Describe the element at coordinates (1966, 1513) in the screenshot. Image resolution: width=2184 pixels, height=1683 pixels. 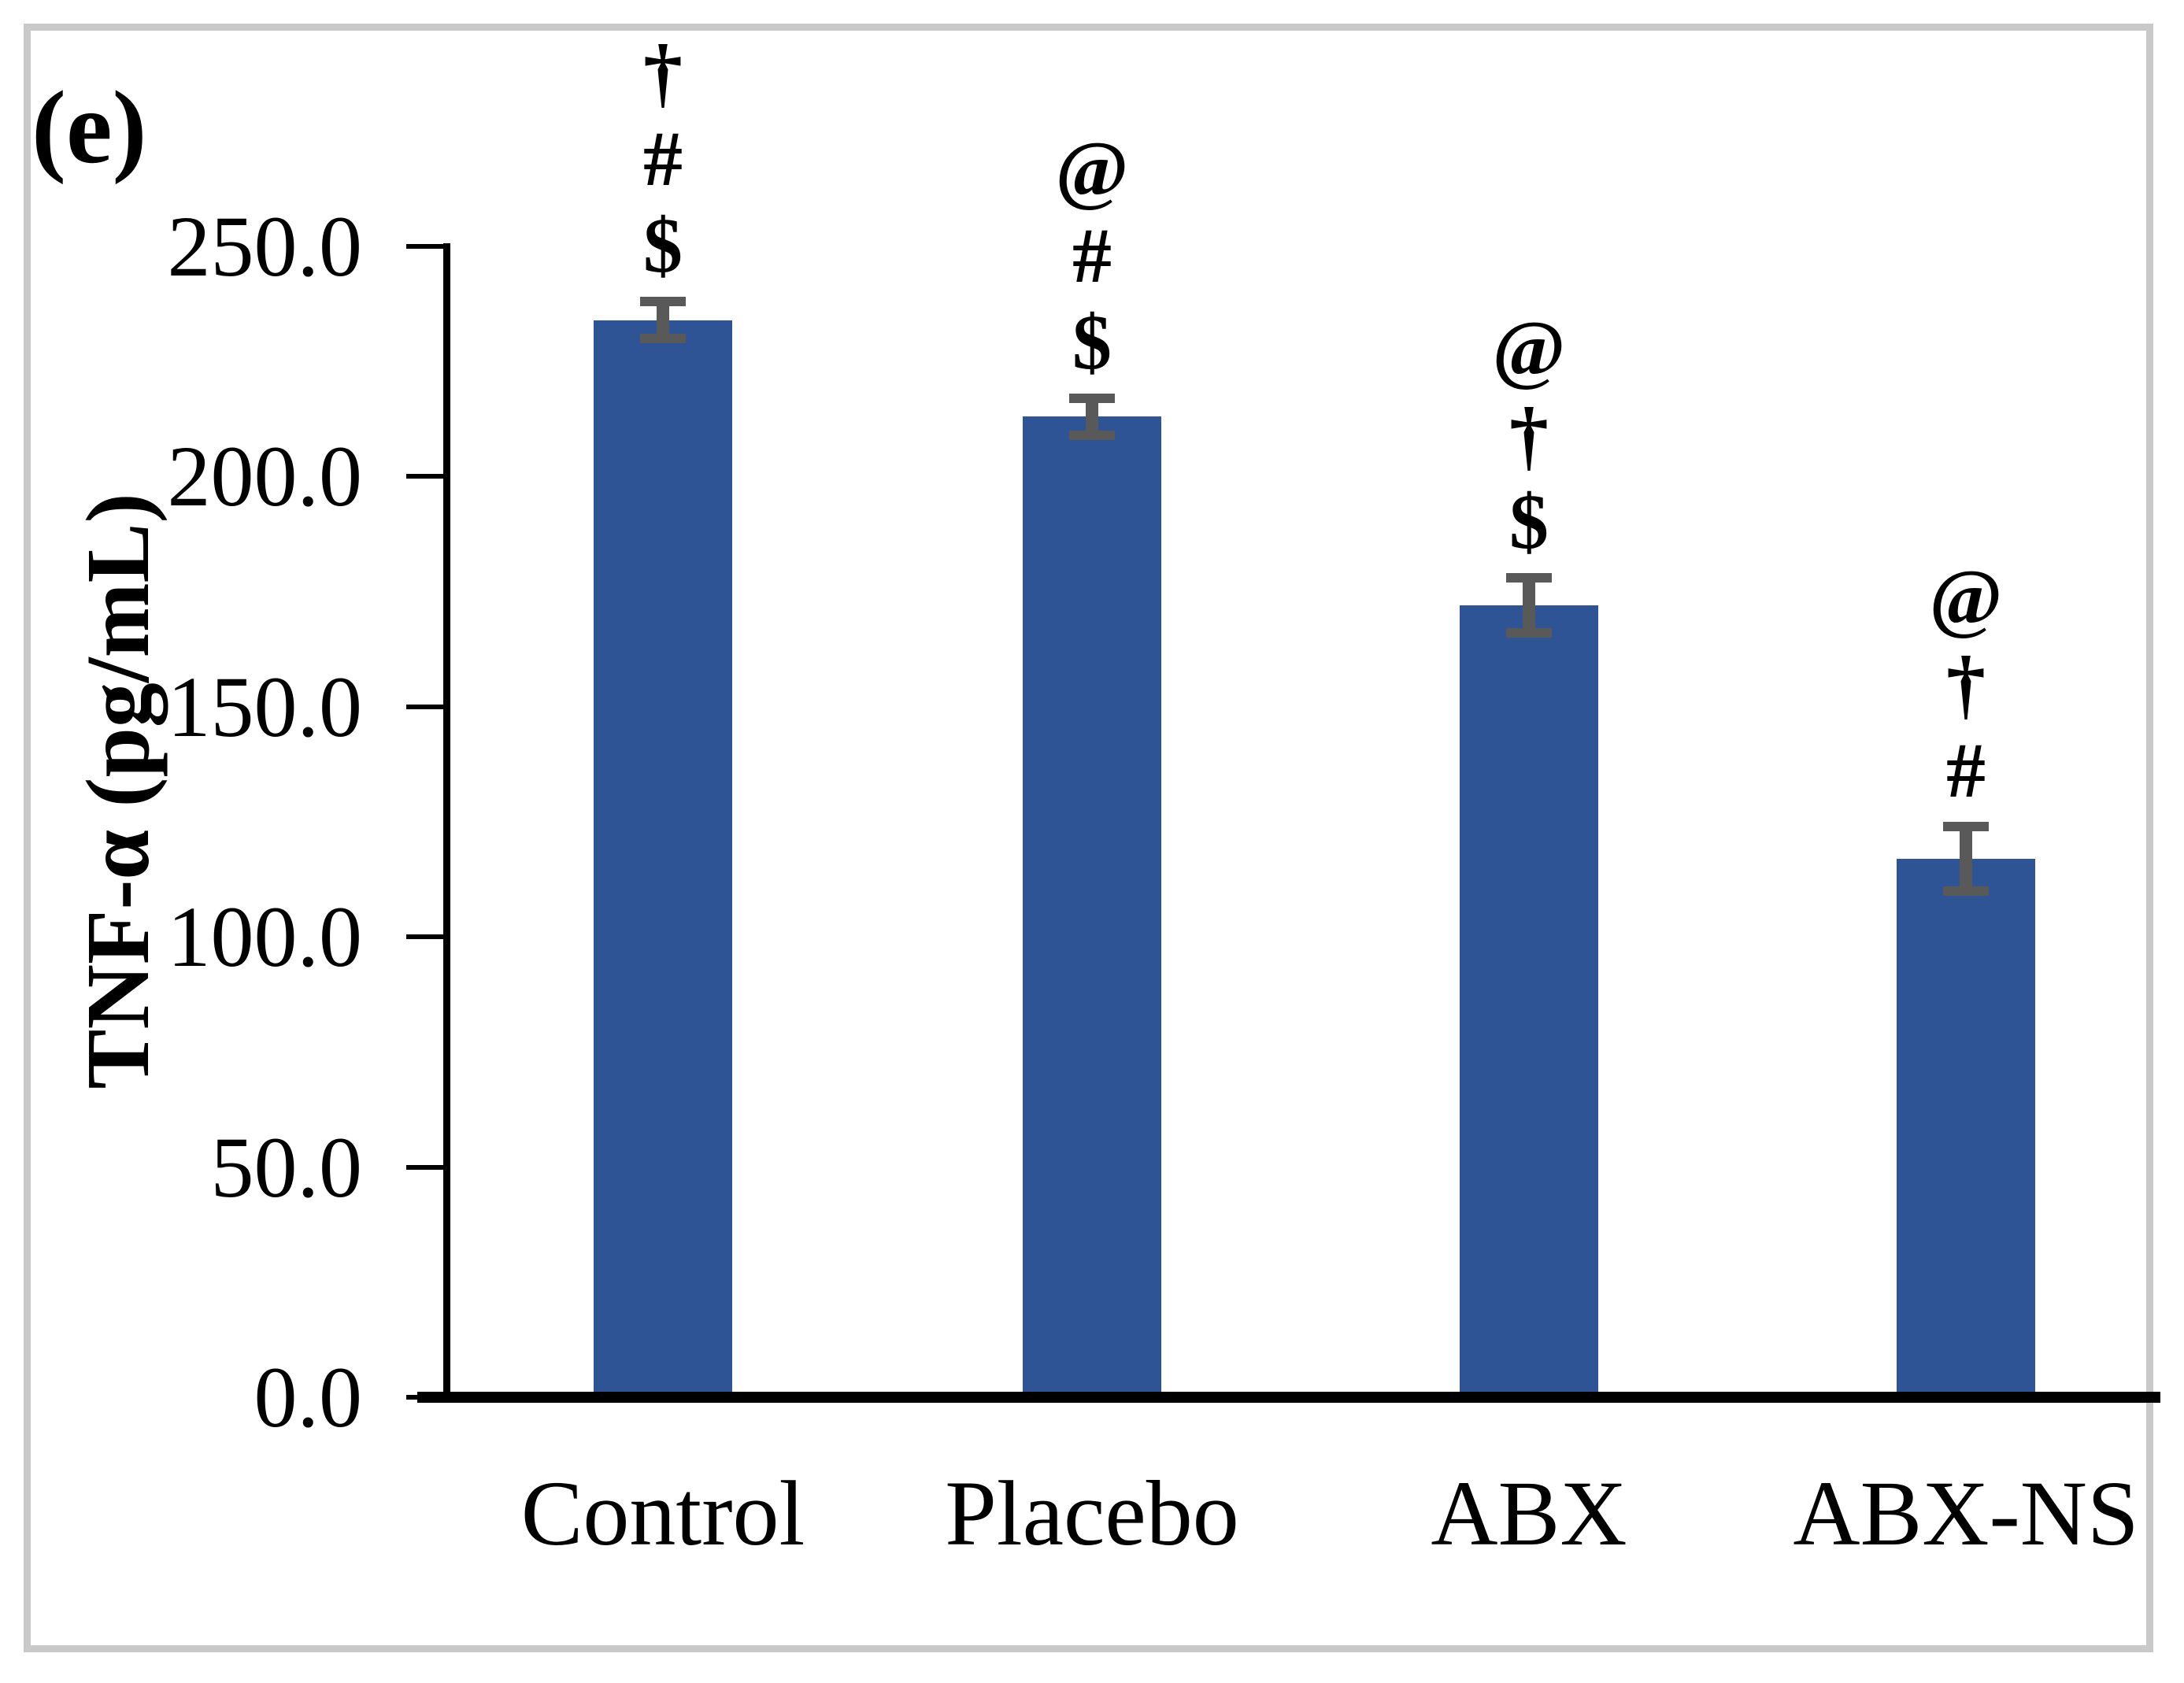
I see `x-axis-label-abx-ns: ABX-NS` at that location.